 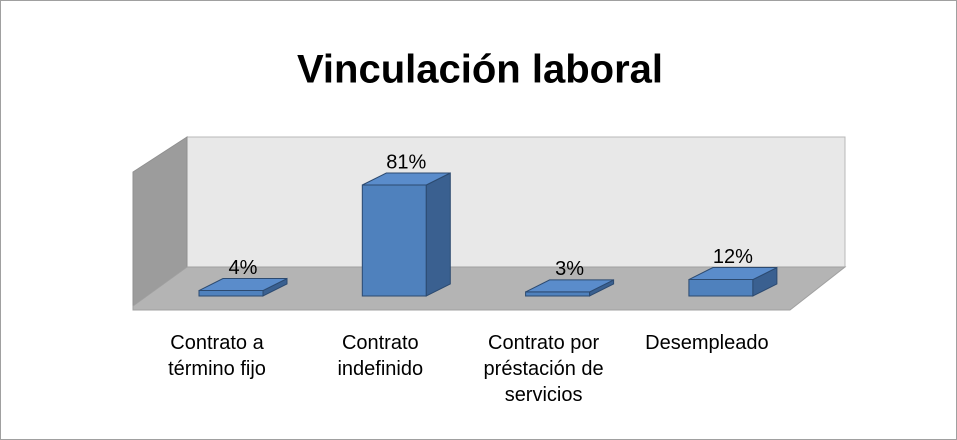 I want to click on data-label: 12%, so click(x=733, y=257).